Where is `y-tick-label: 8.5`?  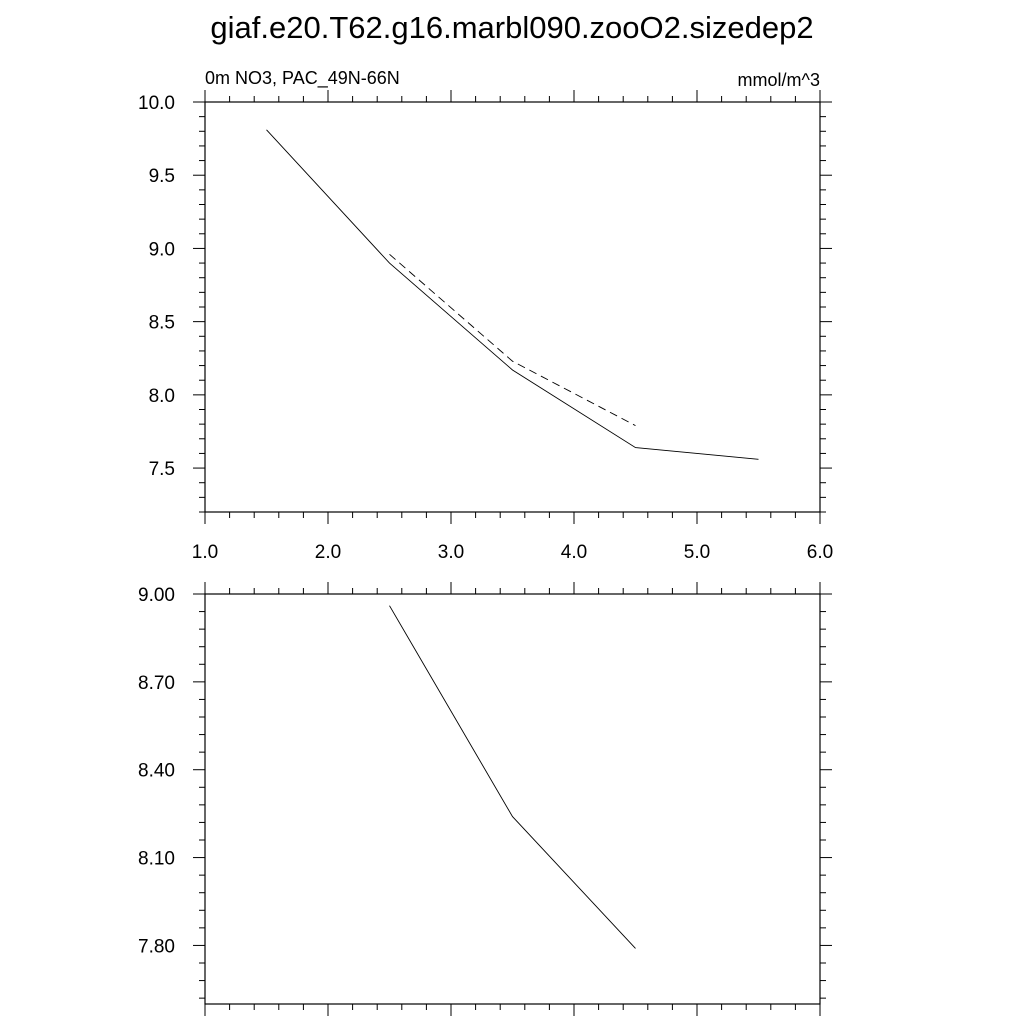 y-tick-label: 8.5 is located at coordinates (162, 323).